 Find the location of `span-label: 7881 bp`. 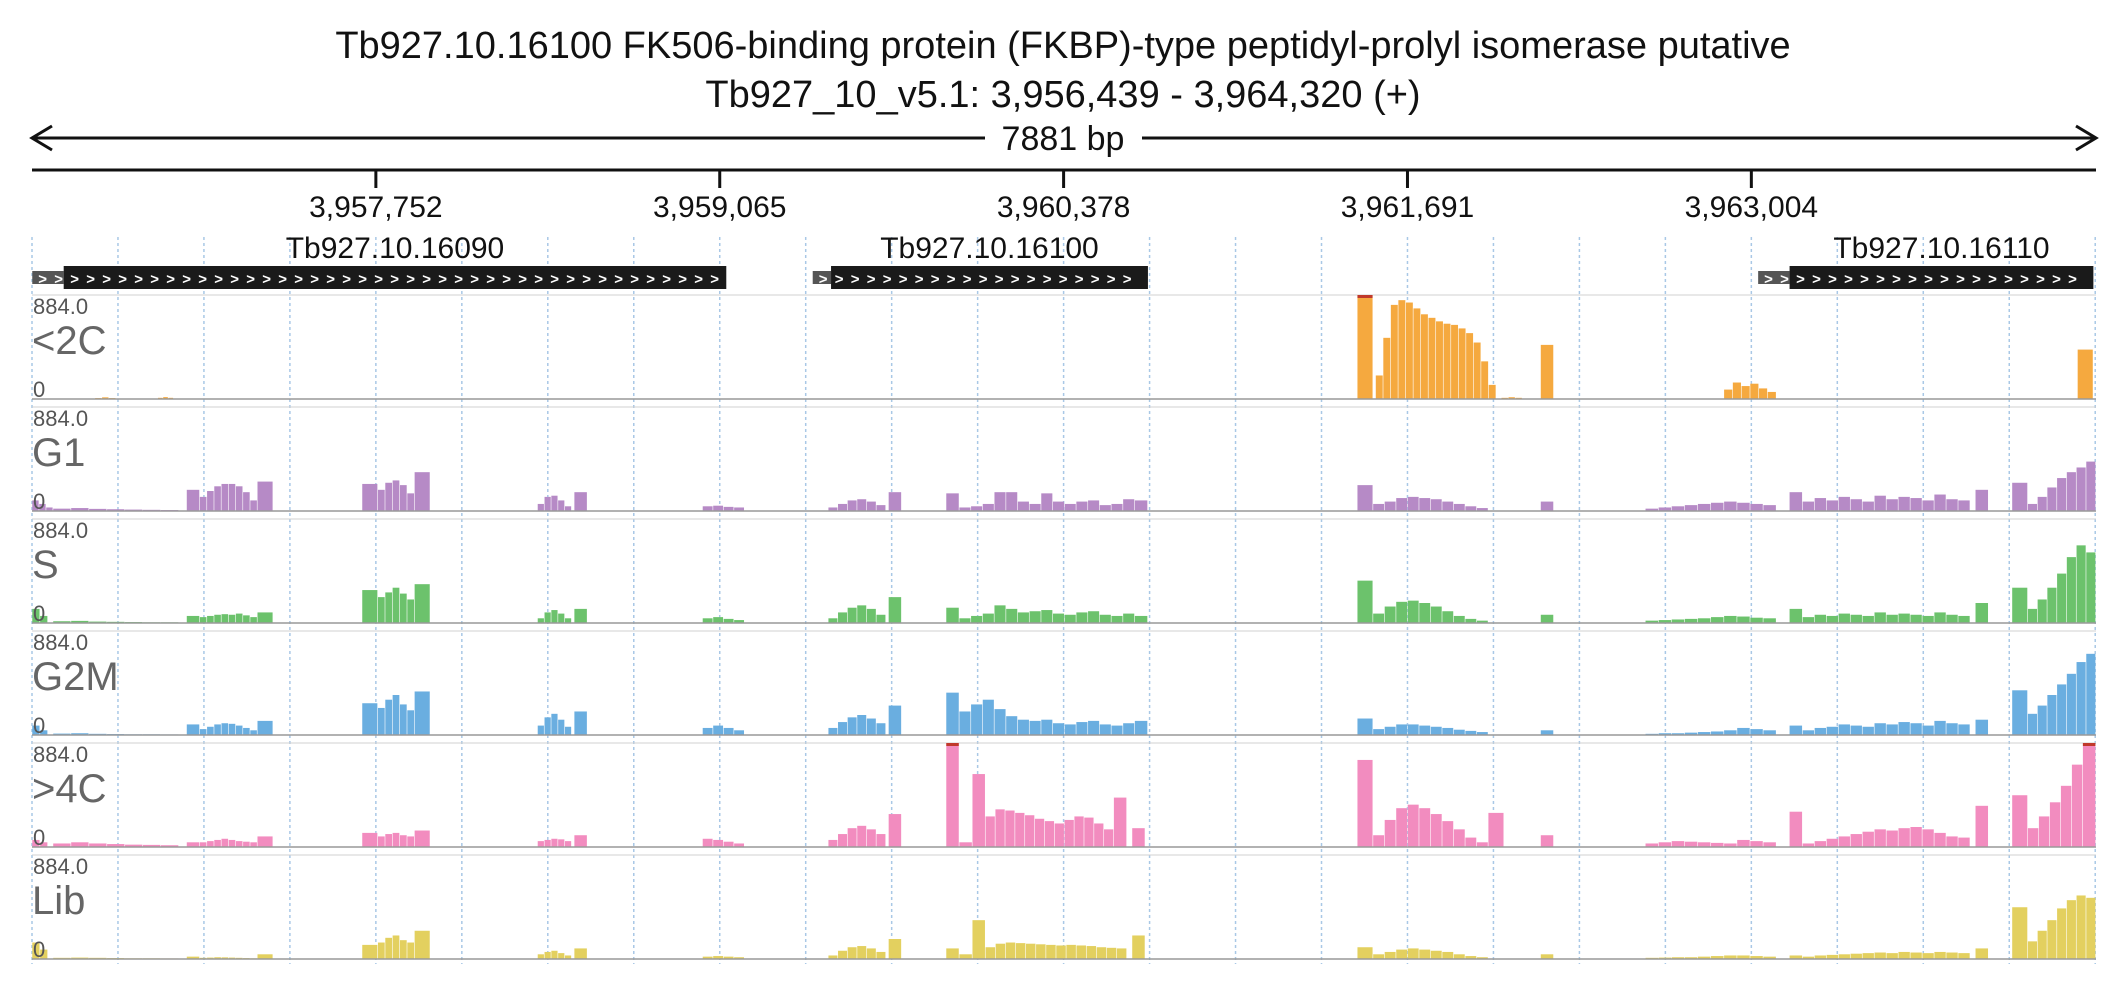

span-label: 7881 bp is located at coordinates (1063, 139).